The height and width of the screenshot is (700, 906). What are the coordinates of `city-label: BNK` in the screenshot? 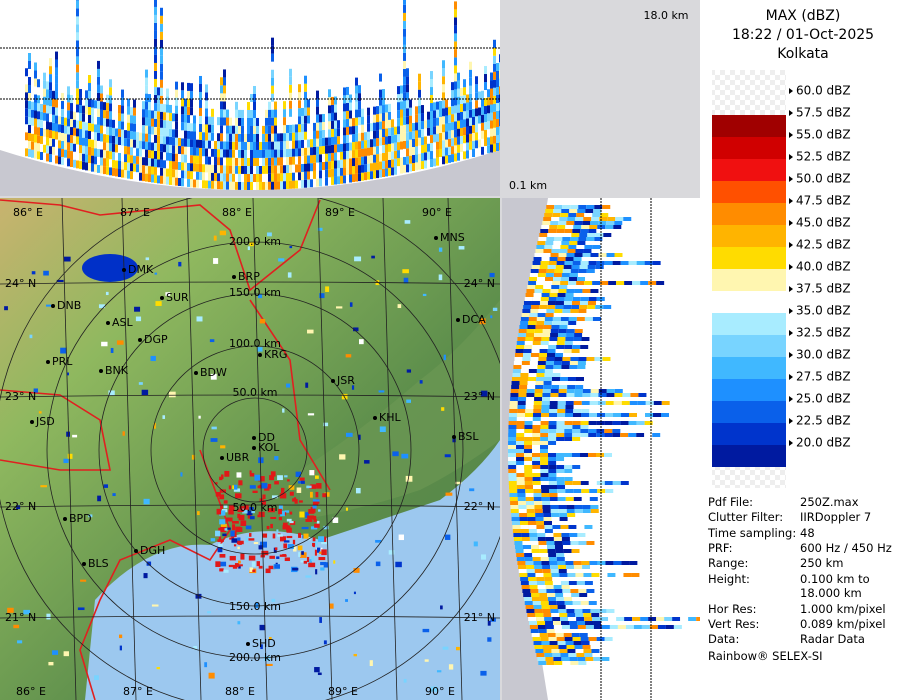 It's located at (117, 370).